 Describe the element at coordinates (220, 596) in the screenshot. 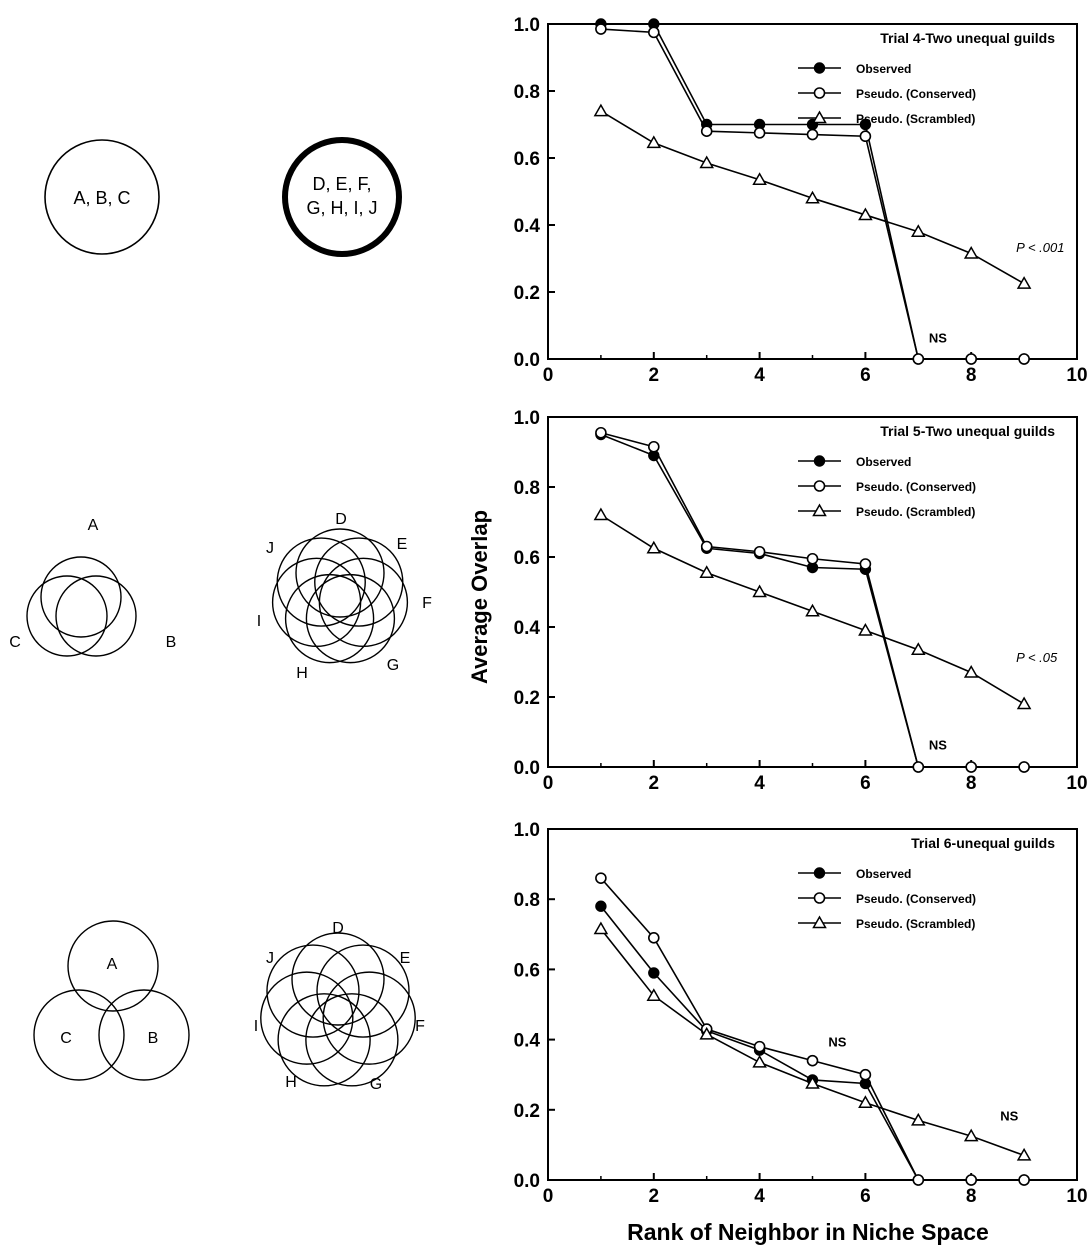

I see `guild-diagram-trial-5: A B C D E F G H I J` at that location.